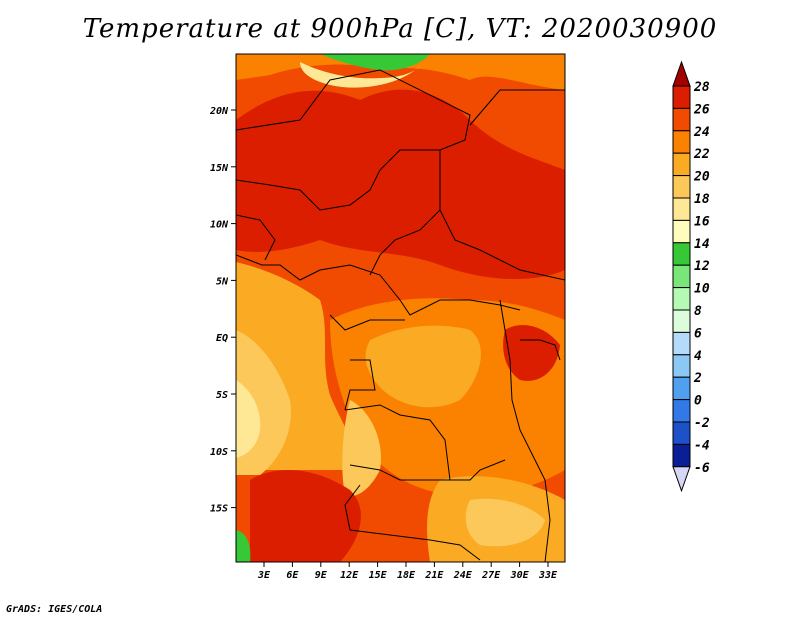  I want to click on field-region-congo-inner, so click(423, 366).